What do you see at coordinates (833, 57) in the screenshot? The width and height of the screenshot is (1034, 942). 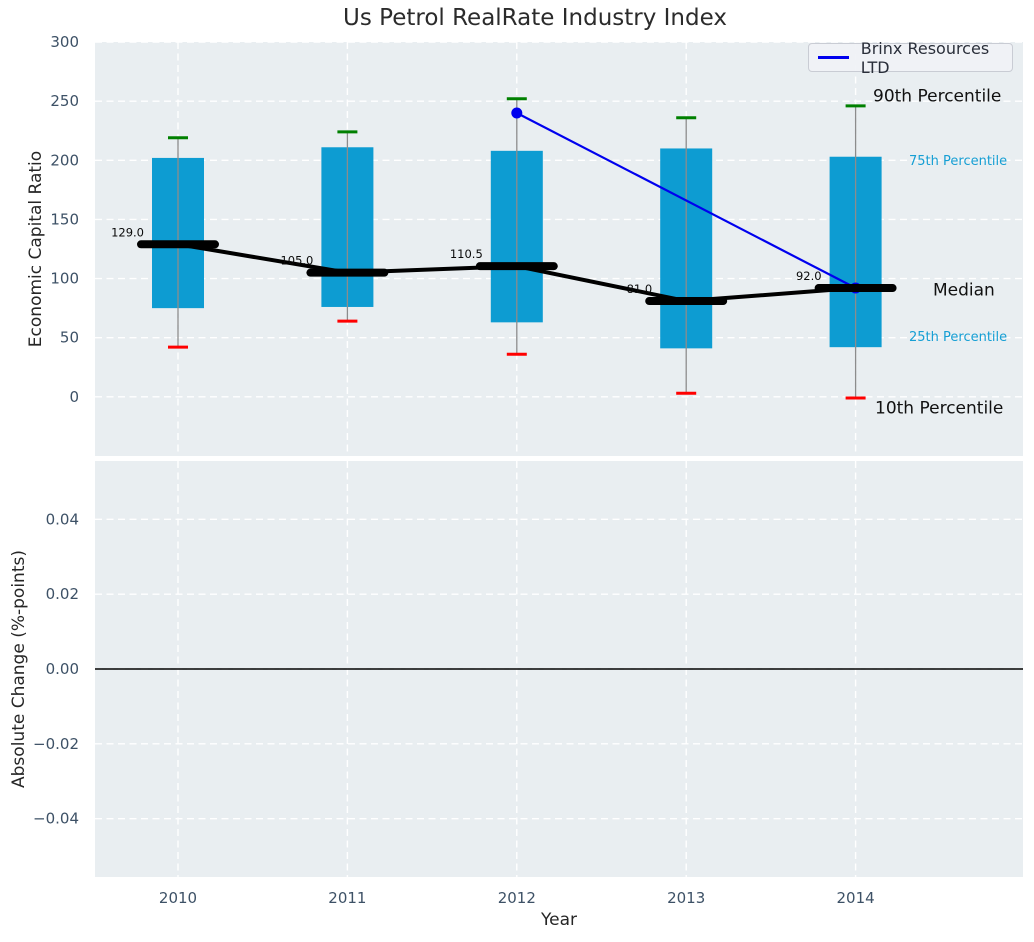 I see `legend-line-sample-icon` at bounding box center [833, 57].